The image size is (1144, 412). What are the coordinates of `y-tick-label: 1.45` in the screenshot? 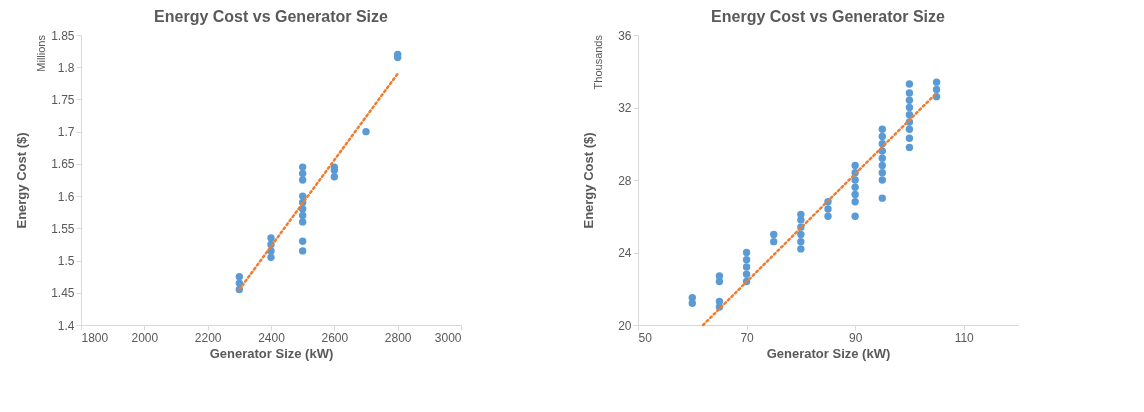 It's located at (63, 293).